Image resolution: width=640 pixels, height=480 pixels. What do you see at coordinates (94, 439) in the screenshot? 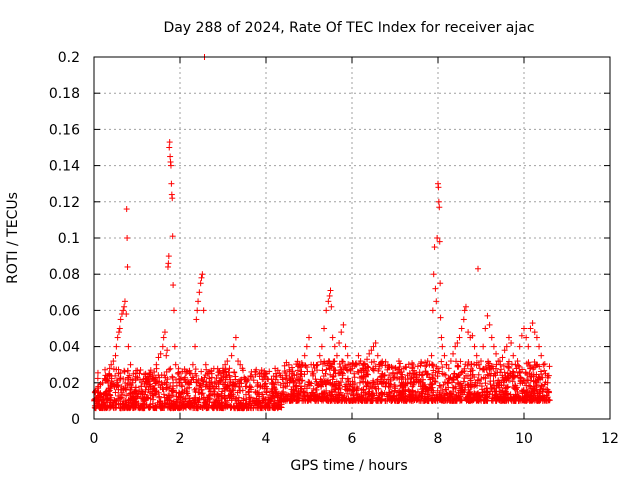
I see `x-tick-label: 0` at bounding box center [94, 439].